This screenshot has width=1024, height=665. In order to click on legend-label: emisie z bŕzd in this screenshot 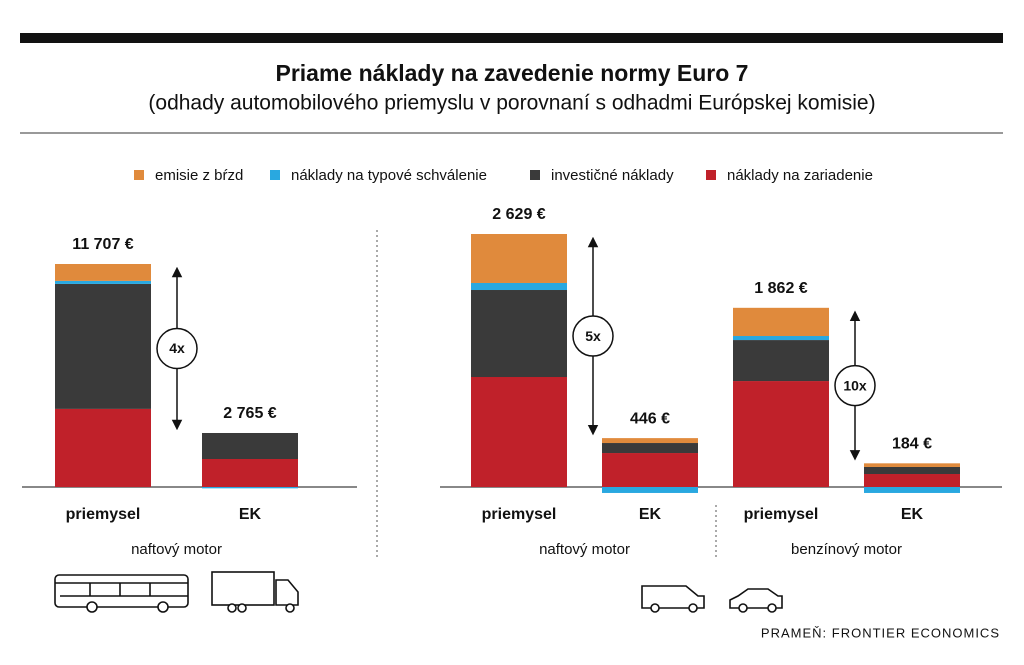, I will do `click(199, 175)`.